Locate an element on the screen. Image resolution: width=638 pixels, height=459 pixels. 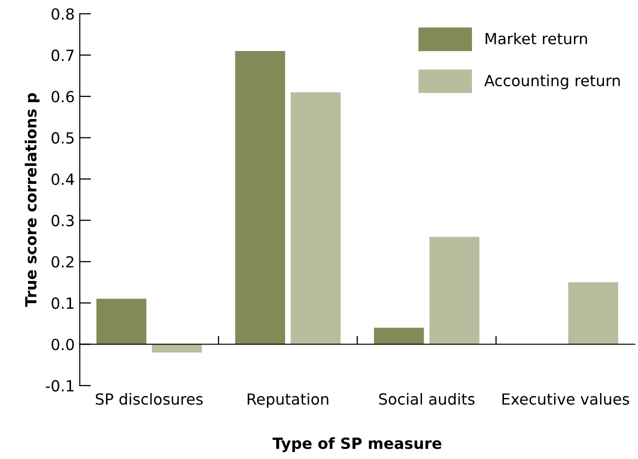
y-tick-label: 0.4 is located at coordinates (63, 179).